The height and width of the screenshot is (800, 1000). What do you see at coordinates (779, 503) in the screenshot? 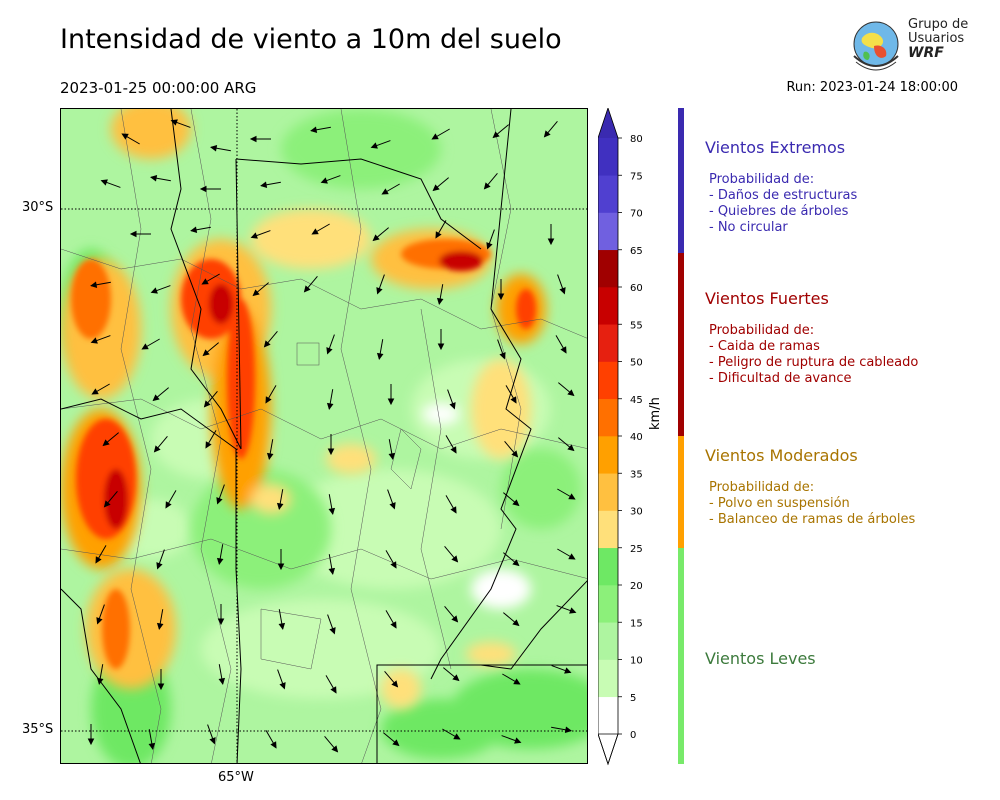
I see `desc-line: - Polvo en suspensión` at bounding box center [779, 503].